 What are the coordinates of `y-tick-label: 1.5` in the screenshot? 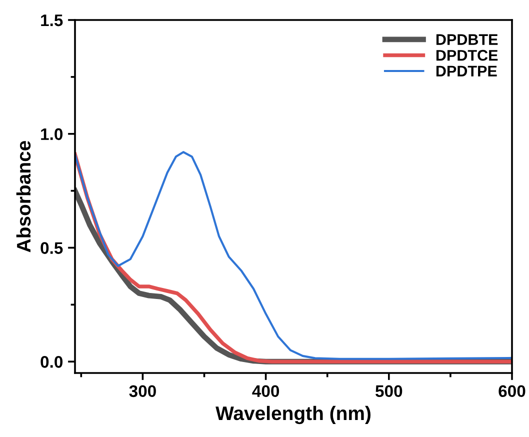 It's located at (52, 20).